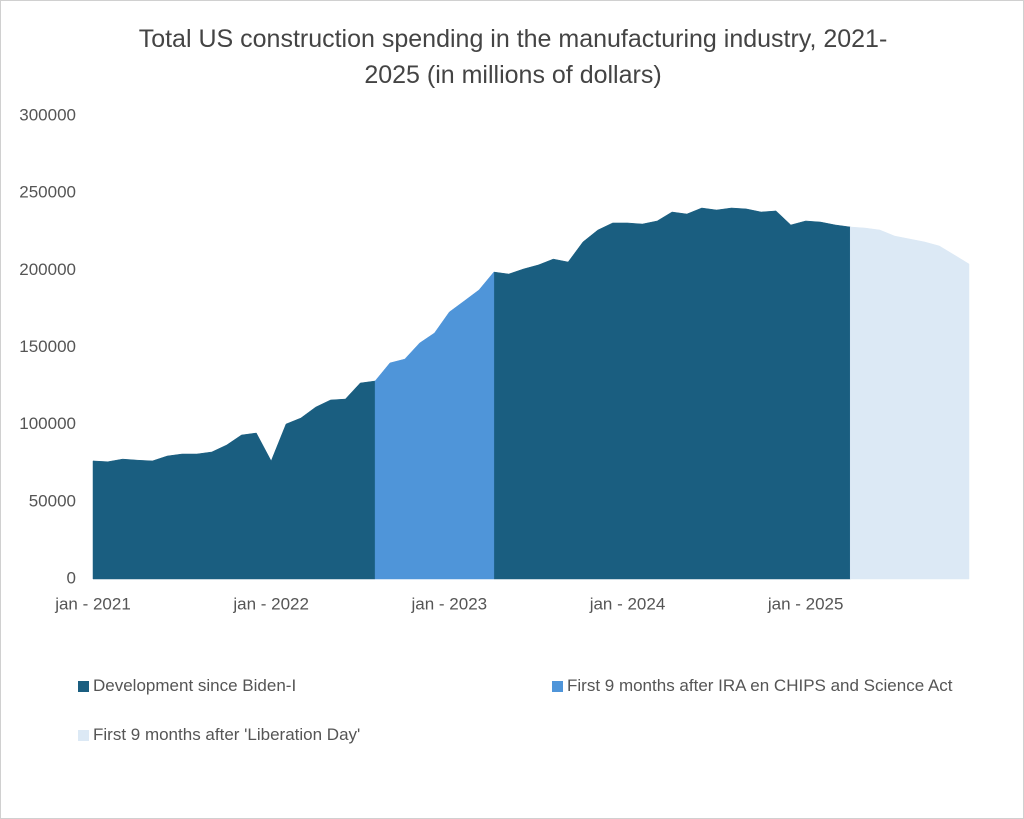  I want to click on x-tick-label: jan - 2023, so click(449, 603).